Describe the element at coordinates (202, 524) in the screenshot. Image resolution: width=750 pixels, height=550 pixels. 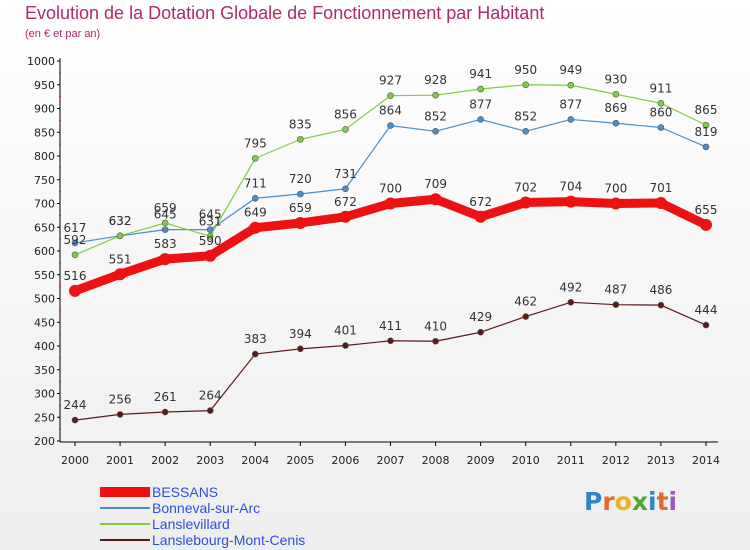
I see `legend-item-lanslevillard: Lanslevillard` at that location.